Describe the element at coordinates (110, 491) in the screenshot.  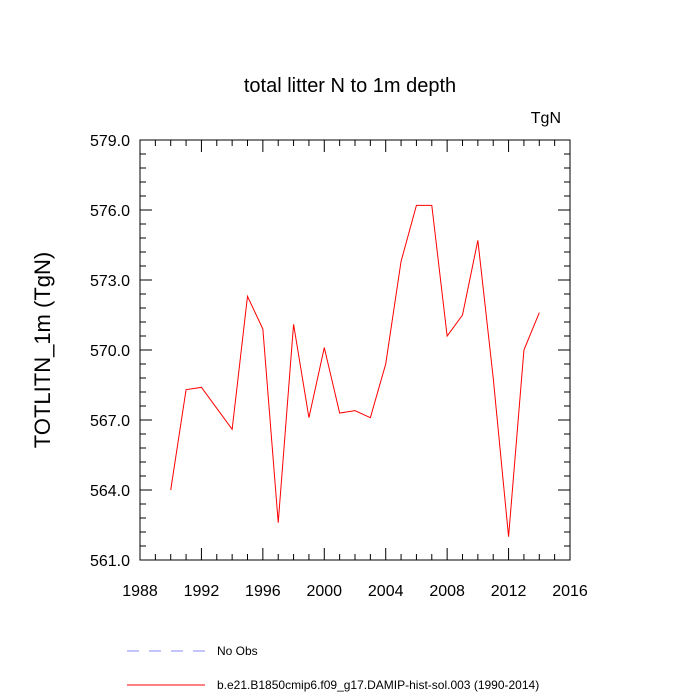
I see `y-tick-label: 564.0` at that location.